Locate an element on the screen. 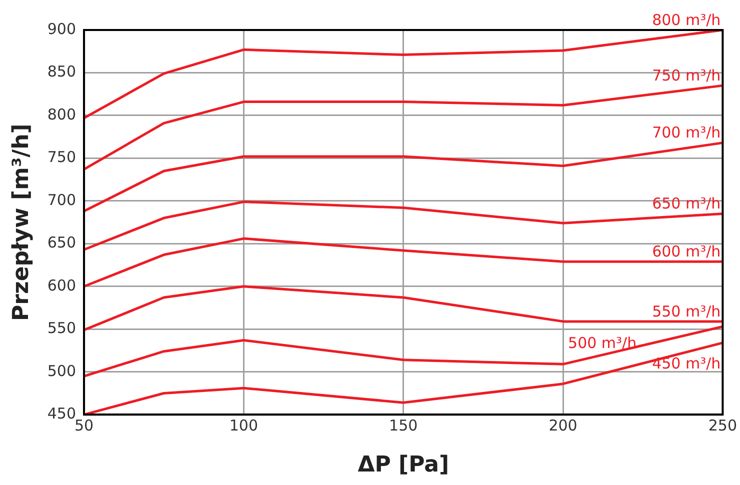 The image size is (740, 485). series-label: 750 m³/h is located at coordinates (686, 75).